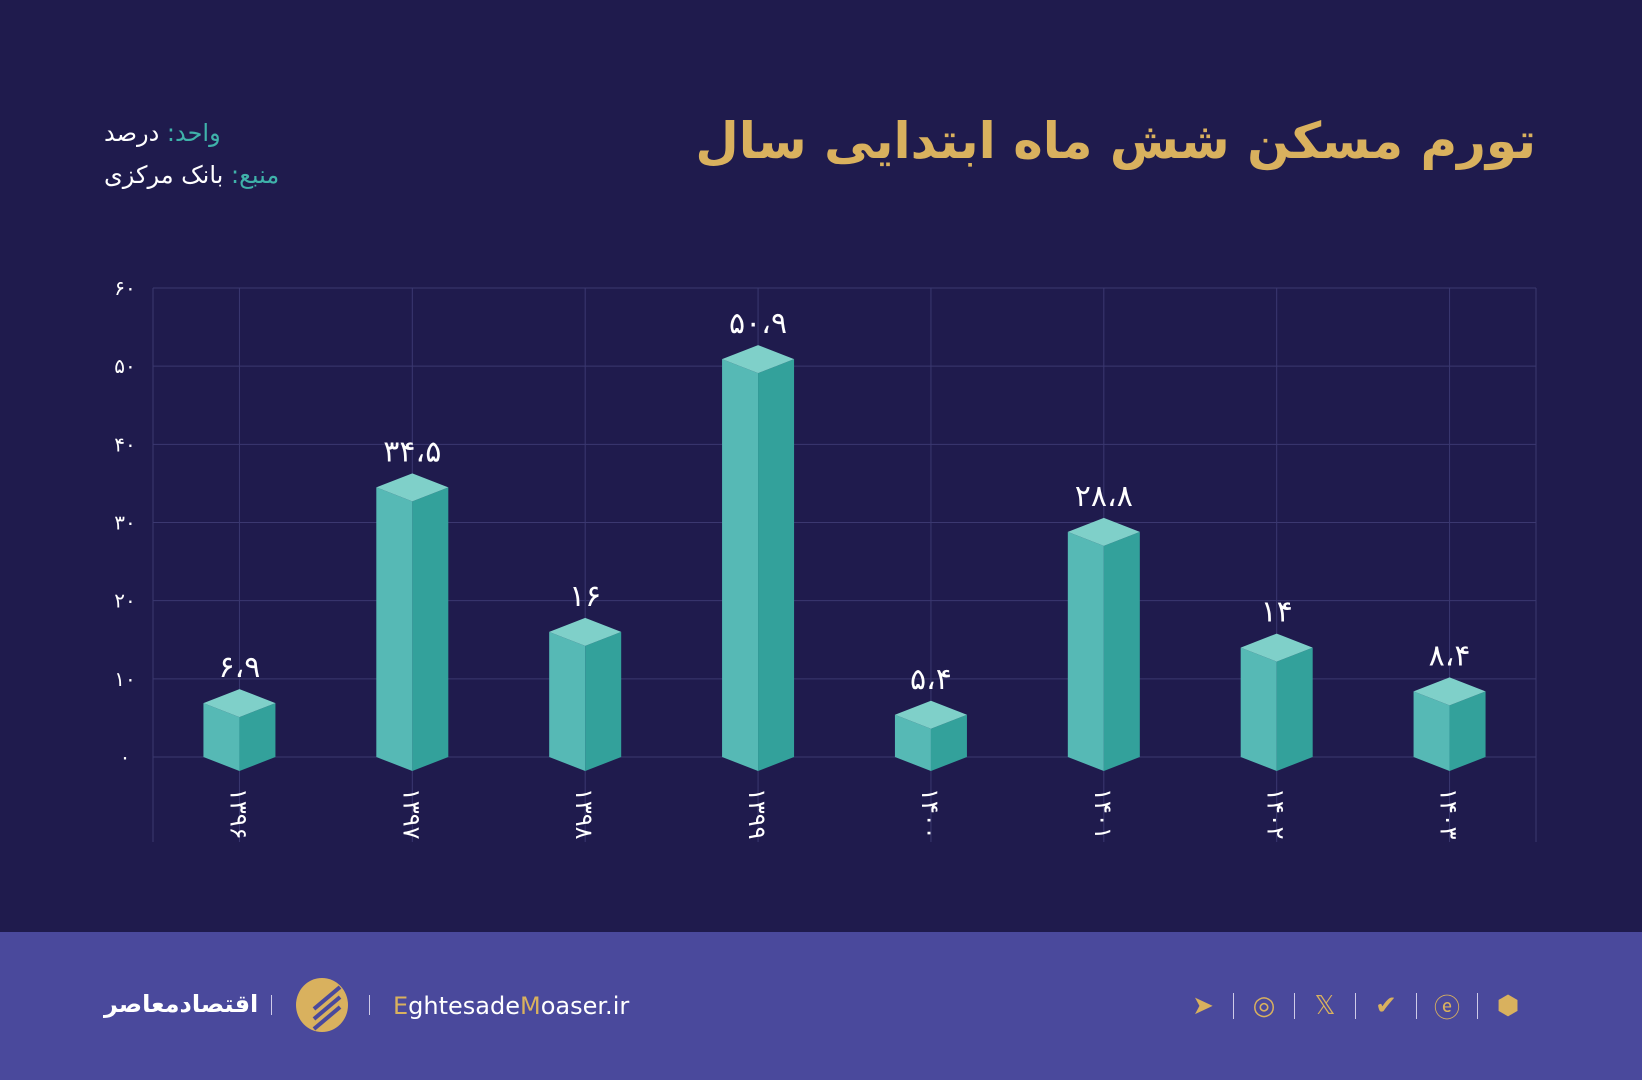 The image size is (1642, 1080). I want to click on x-tick-label: ۱۴۰۰, so click(930, 814).